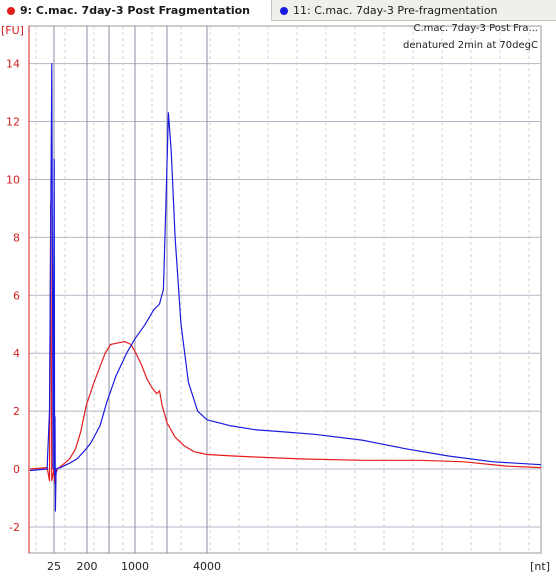 The image size is (556, 586). I want to click on tab-sample-9: 9: C.mac. 7day-3 Post Fragmentation, so click(136, 10).